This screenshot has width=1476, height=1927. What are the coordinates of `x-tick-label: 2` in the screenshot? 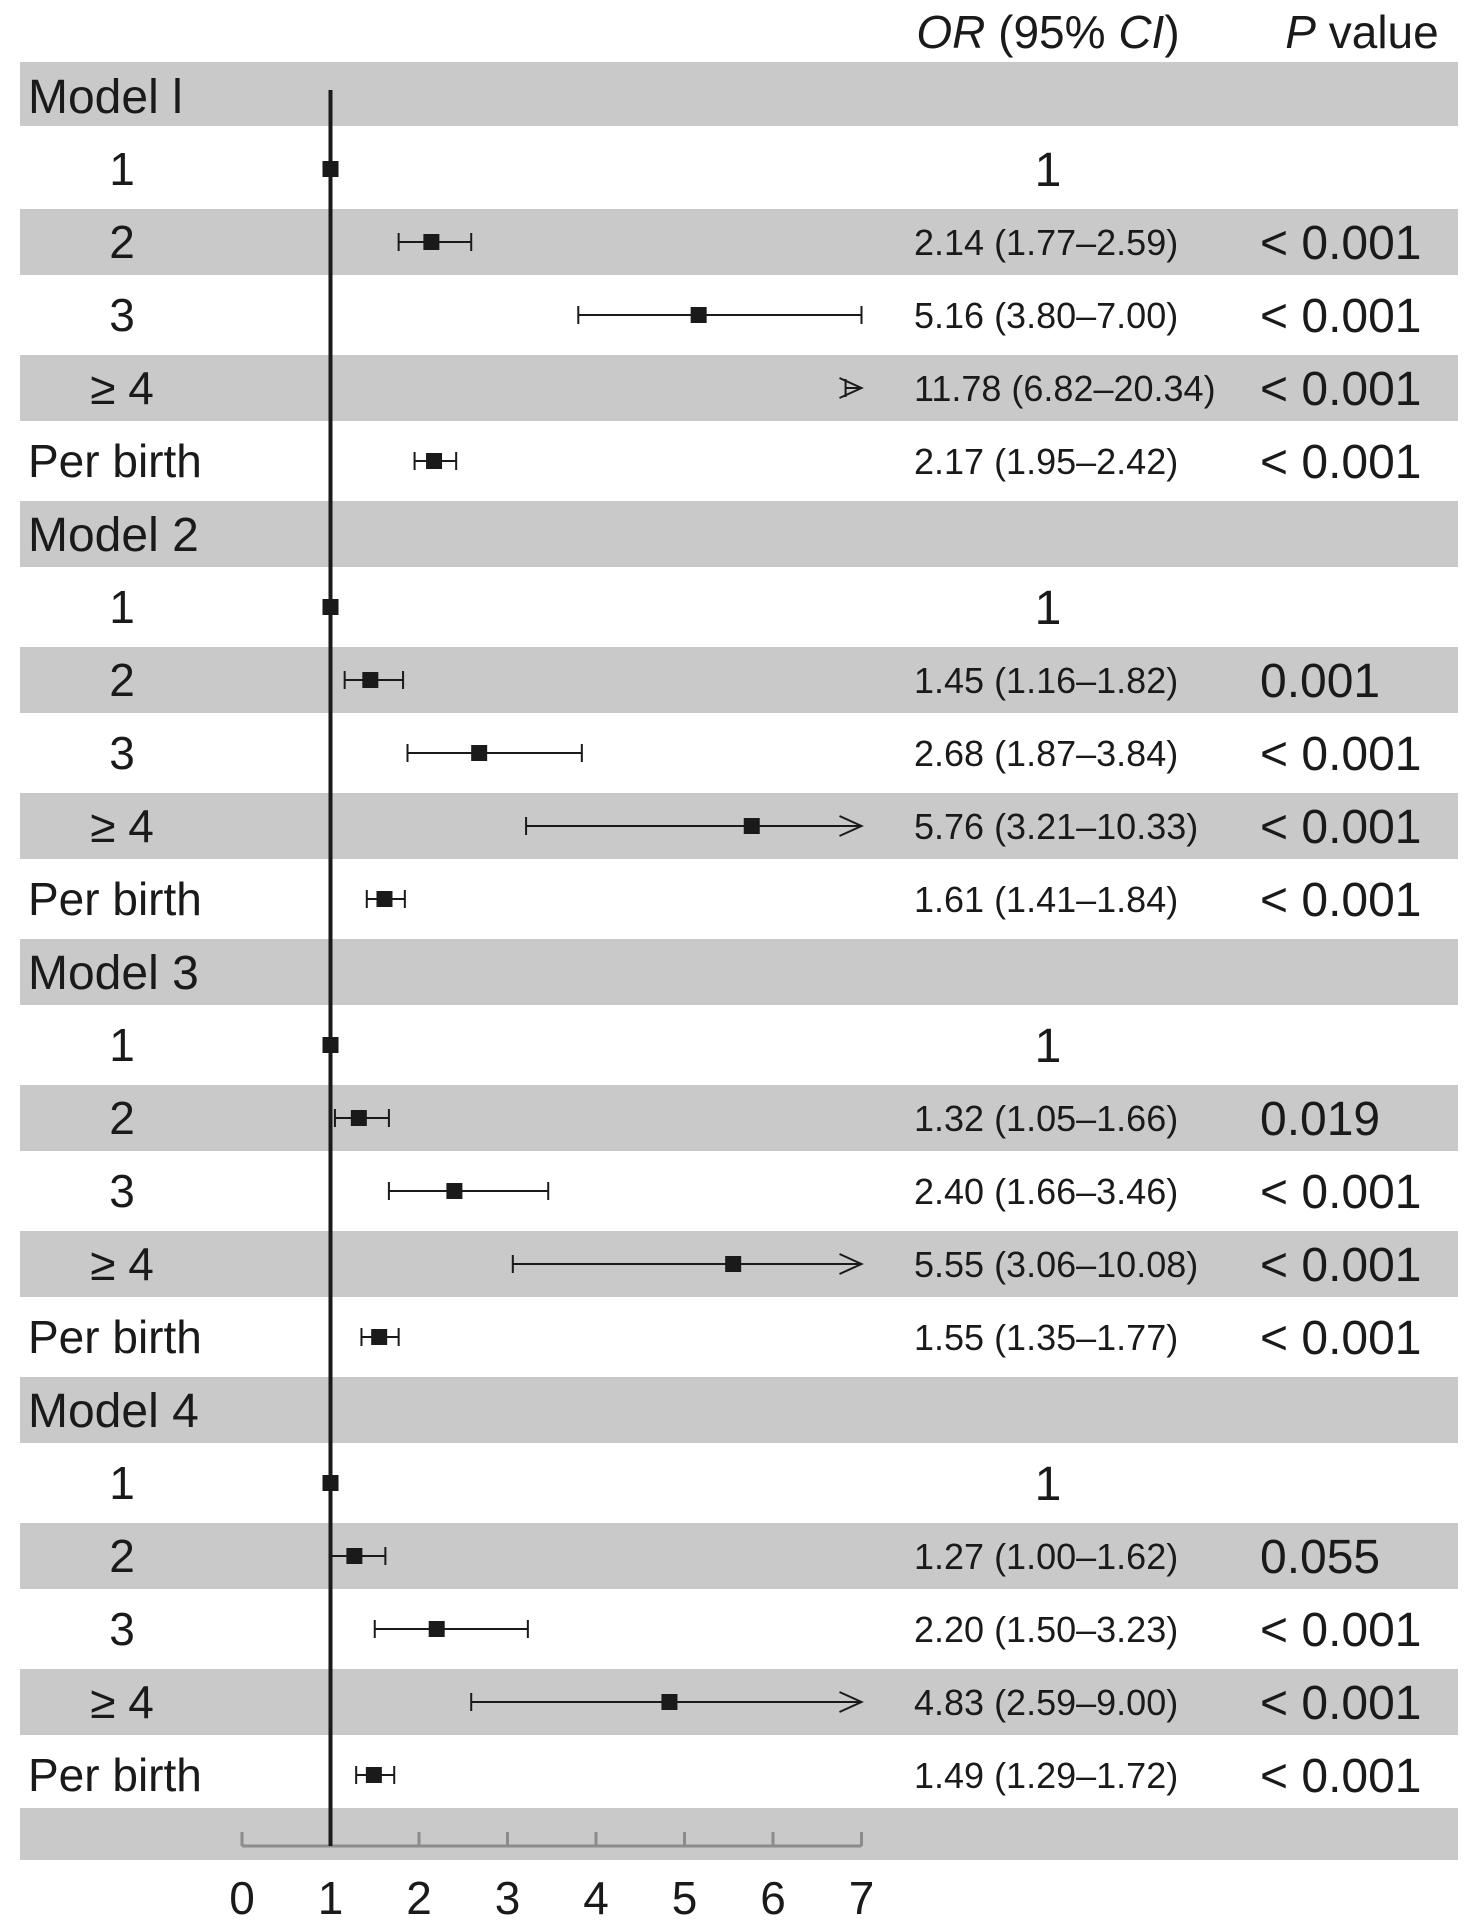 It's located at (419, 1898).